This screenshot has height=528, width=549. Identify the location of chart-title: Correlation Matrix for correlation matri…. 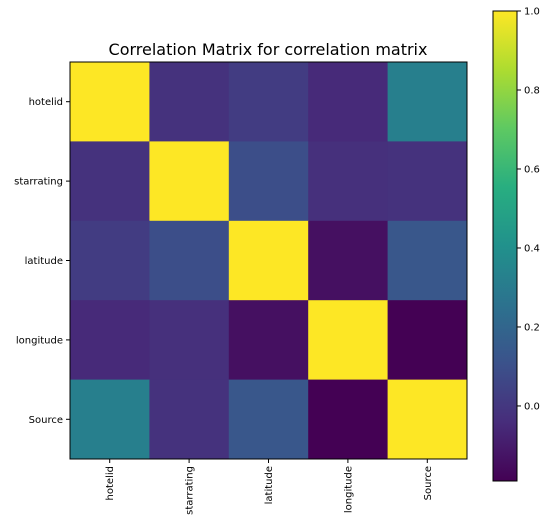
(268, 49).